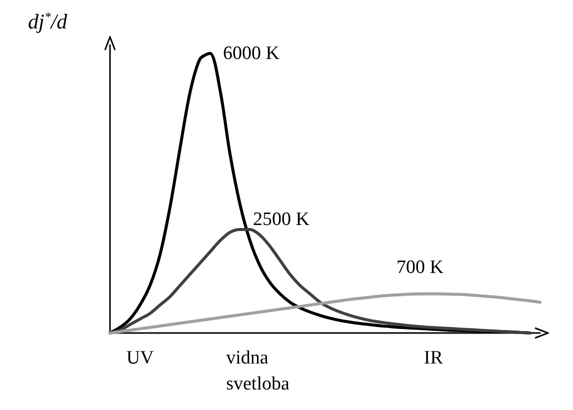 This screenshot has height=410, width=573. I want to click on series-label: 2500 K, so click(281, 219).